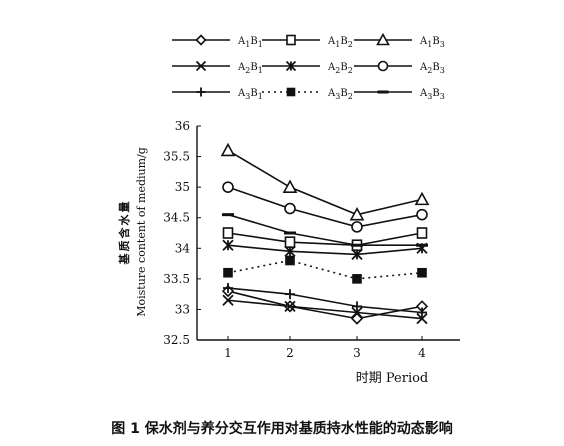  Describe the element at coordinates (124, 233) in the screenshot. I see `y-axis-label-cn: 基质含水量` at that location.